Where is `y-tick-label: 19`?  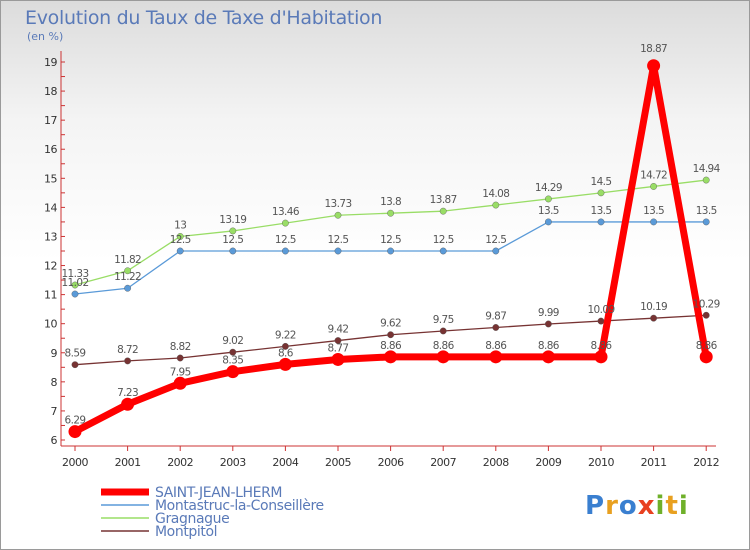
y-tick-label: 19 is located at coordinates (50, 62).